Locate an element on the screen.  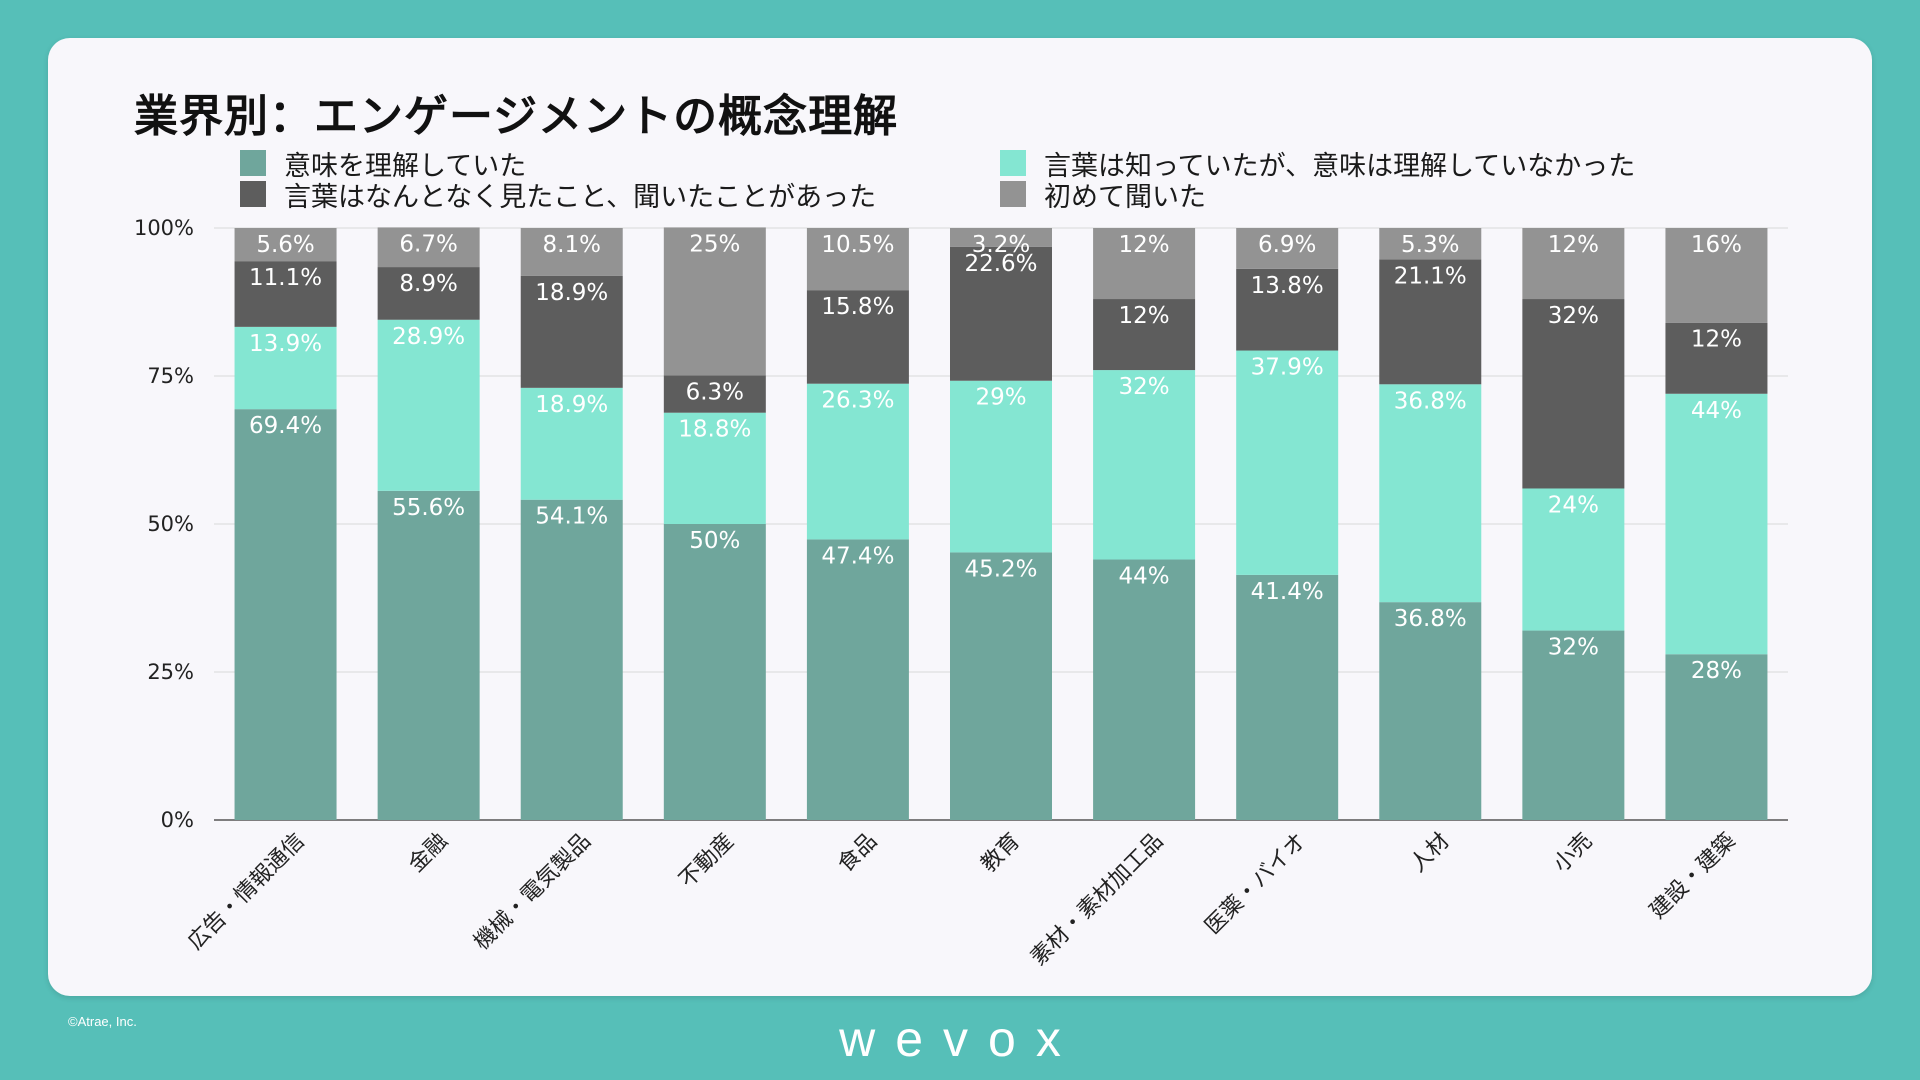
data-label: 28.9% is located at coordinates (428, 337).